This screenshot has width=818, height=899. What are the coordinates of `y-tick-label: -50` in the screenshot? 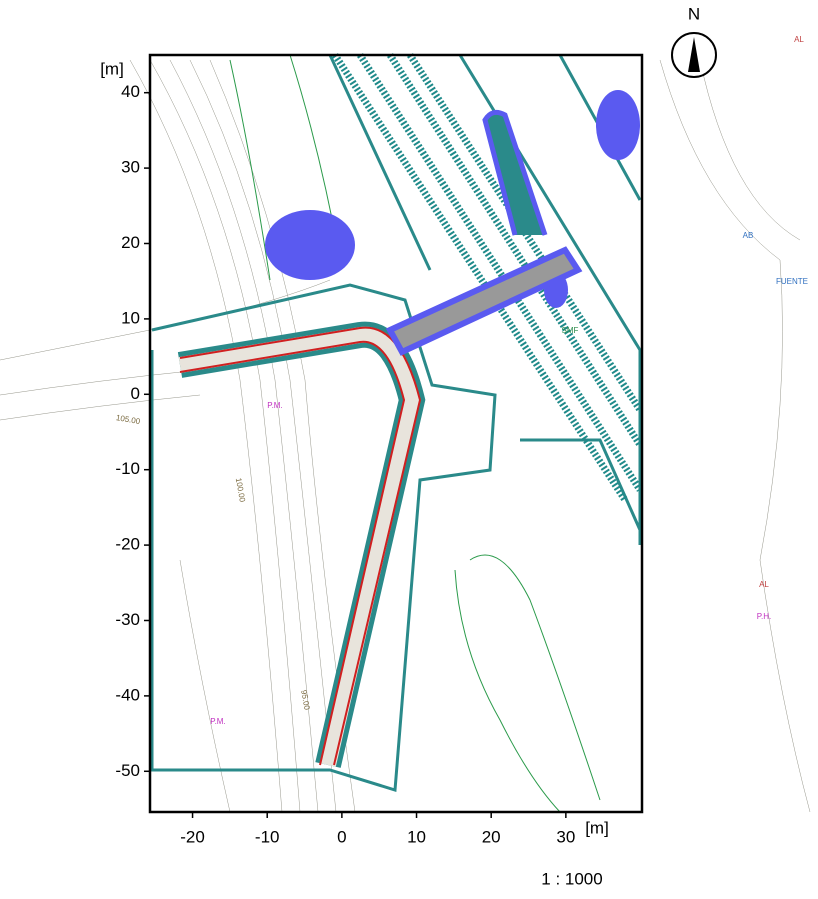 It's located at (127, 770).